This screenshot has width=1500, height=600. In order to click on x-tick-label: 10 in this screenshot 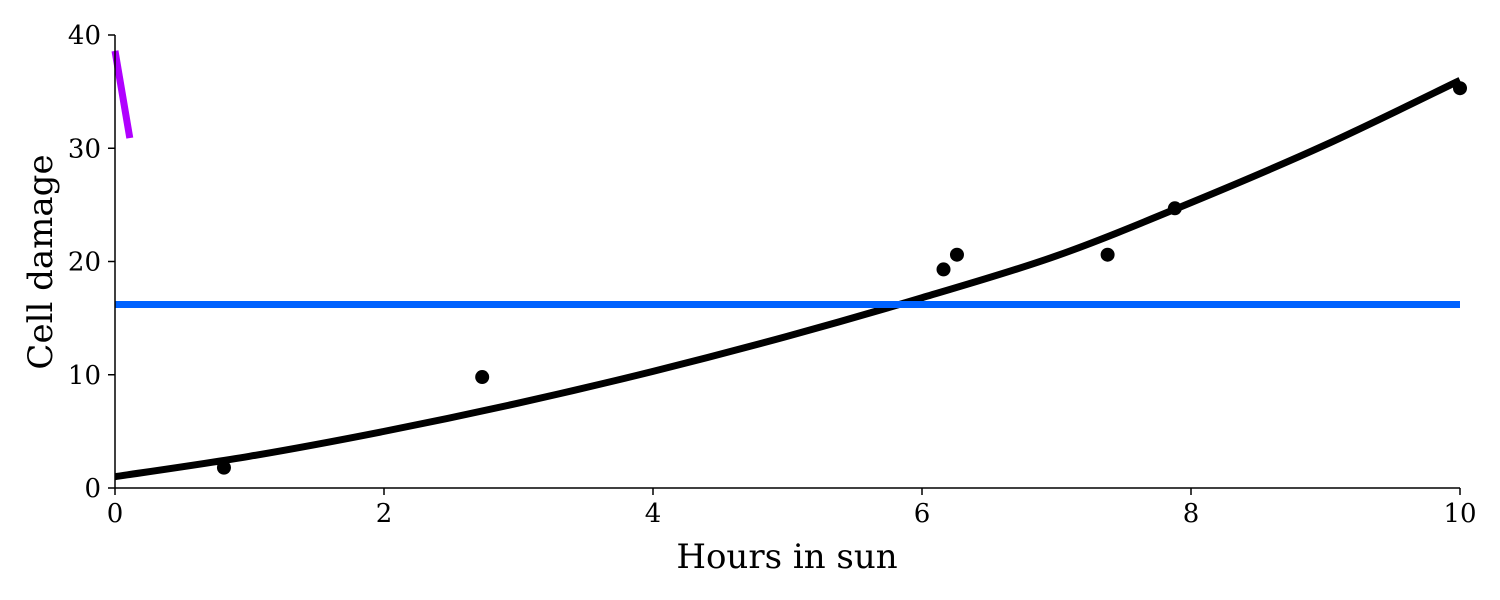, I will do `click(1459, 514)`.